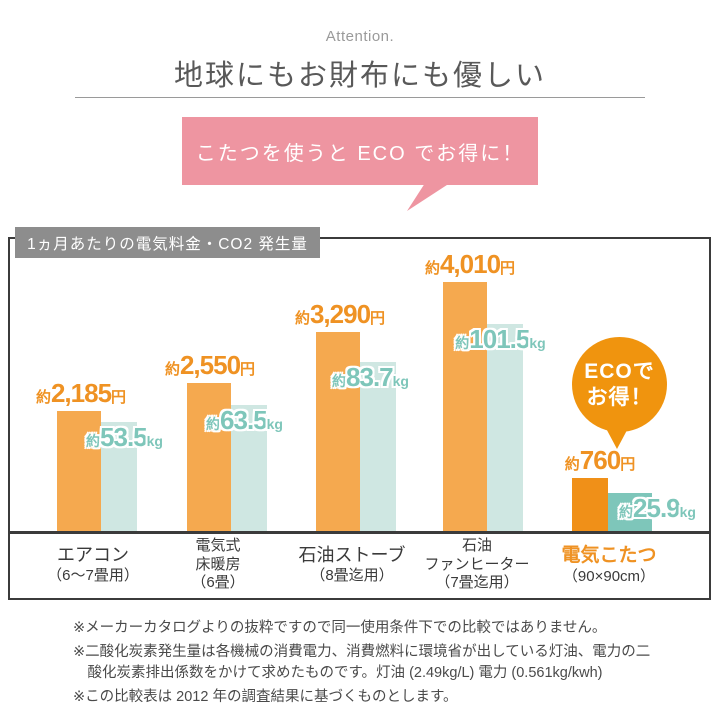 This screenshot has width=720, height=720. What do you see at coordinates (609, 555) in the screenshot?
I see `category-label-line: 電気こたつ` at bounding box center [609, 555].